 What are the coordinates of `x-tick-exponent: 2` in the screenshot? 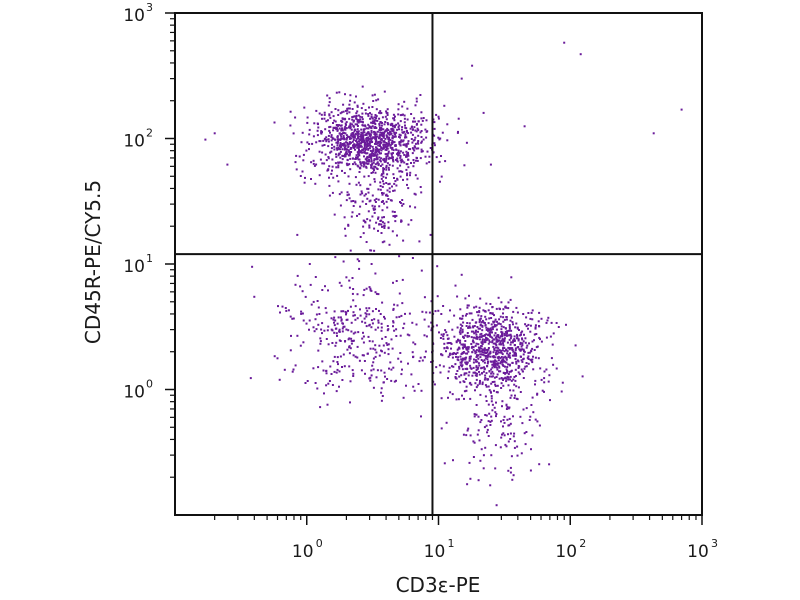 It's located at (582, 543).